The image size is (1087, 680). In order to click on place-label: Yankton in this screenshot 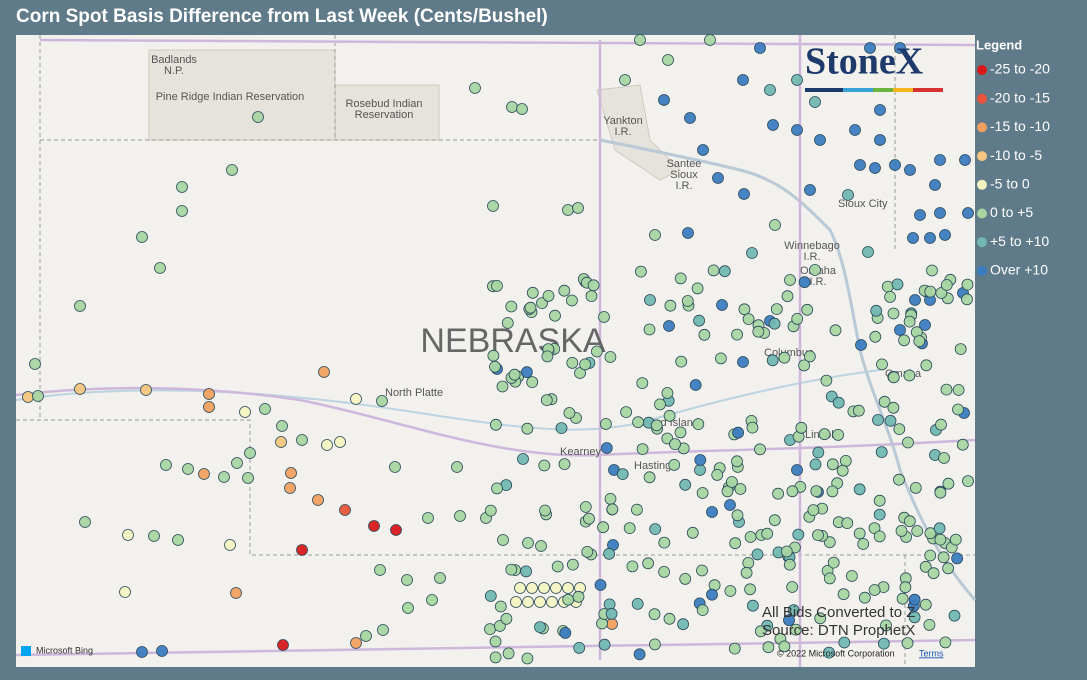, I will do `click(623, 121)`.